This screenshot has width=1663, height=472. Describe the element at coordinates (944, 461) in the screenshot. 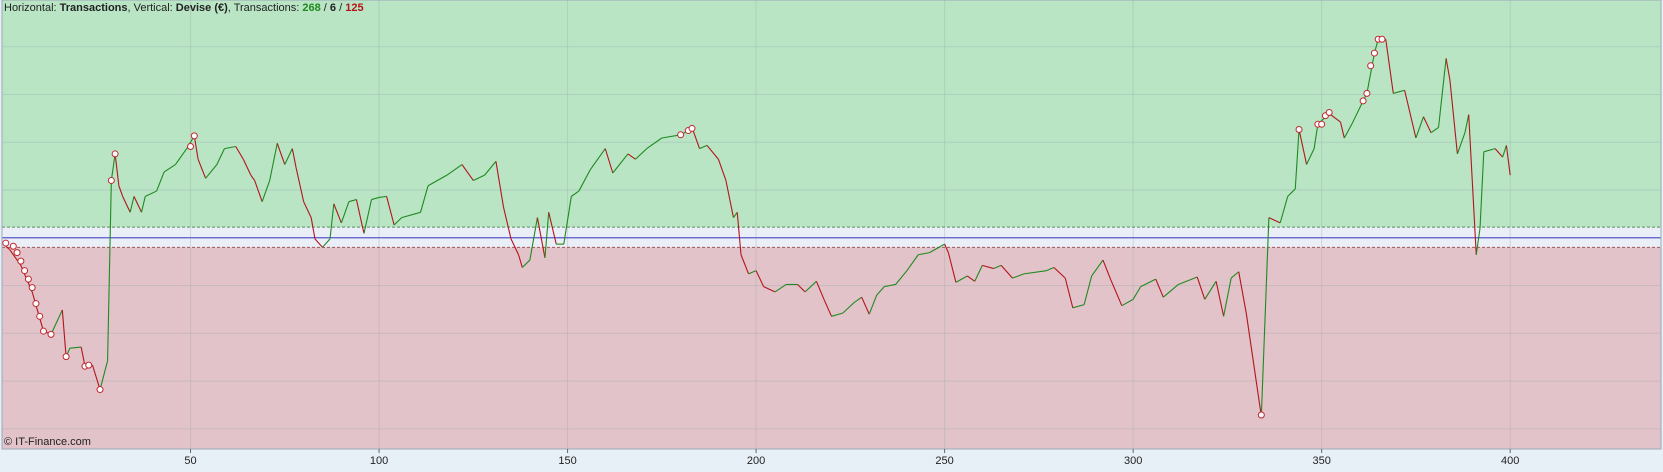

I see `x-tick-label: 250` at that location.